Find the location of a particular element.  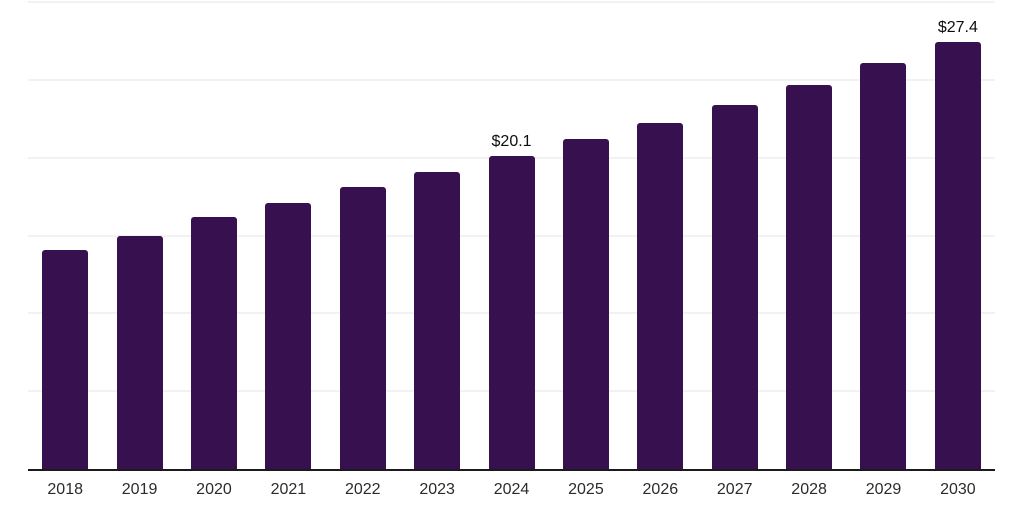

bar-slot-2023 is located at coordinates (437, 235).